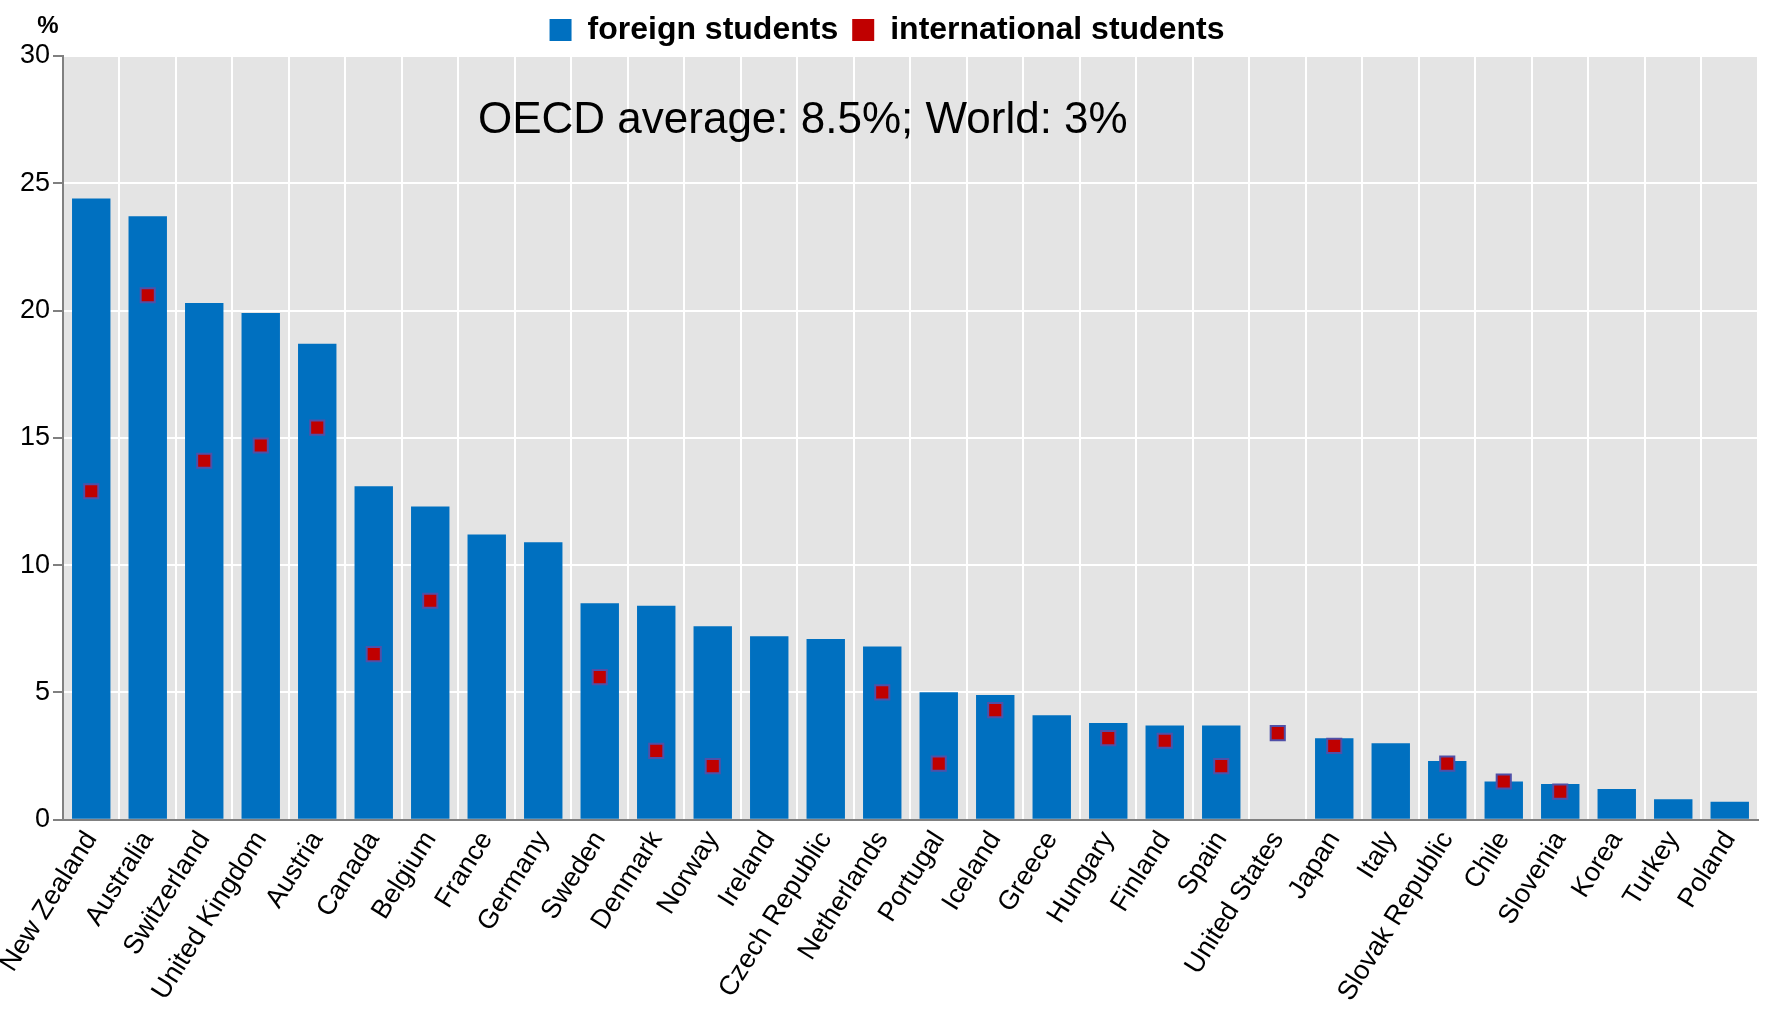 The height and width of the screenshot is (1017, 1770). I want to click on legend-label: foreign students, so click(713, 27).